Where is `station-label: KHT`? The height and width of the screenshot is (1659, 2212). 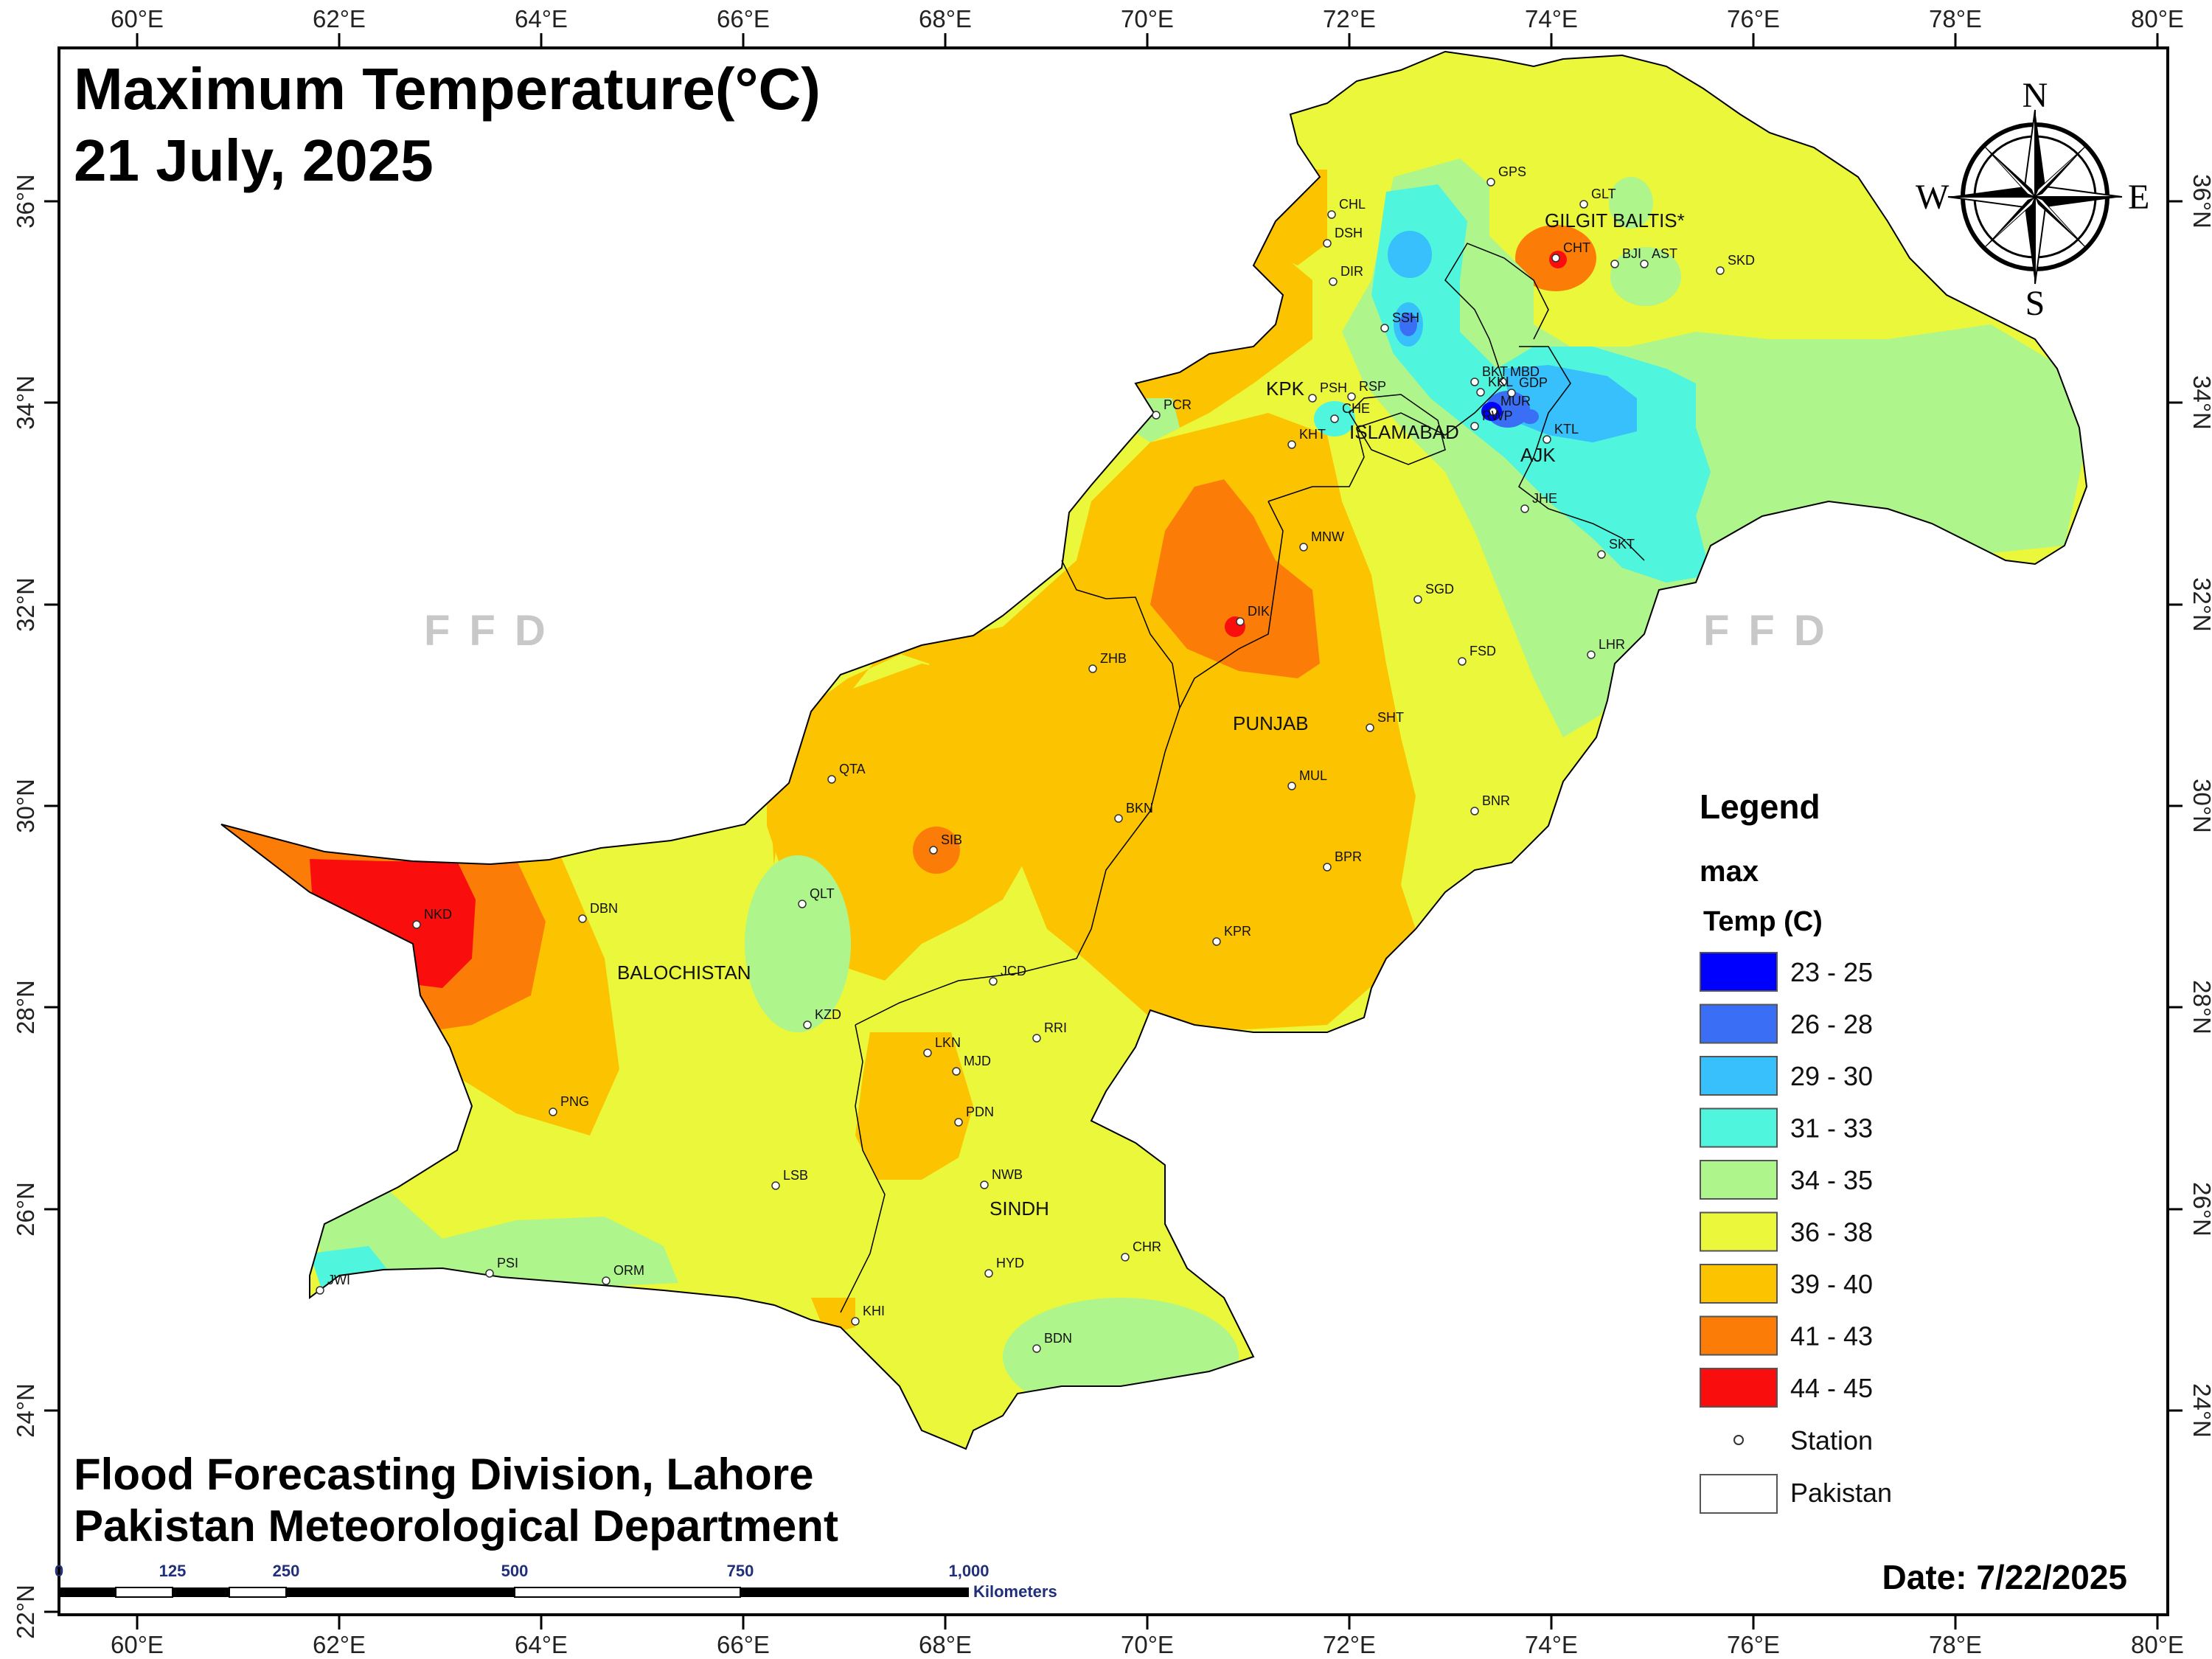 station-label: KHT is located at coordinates (1312, 434).